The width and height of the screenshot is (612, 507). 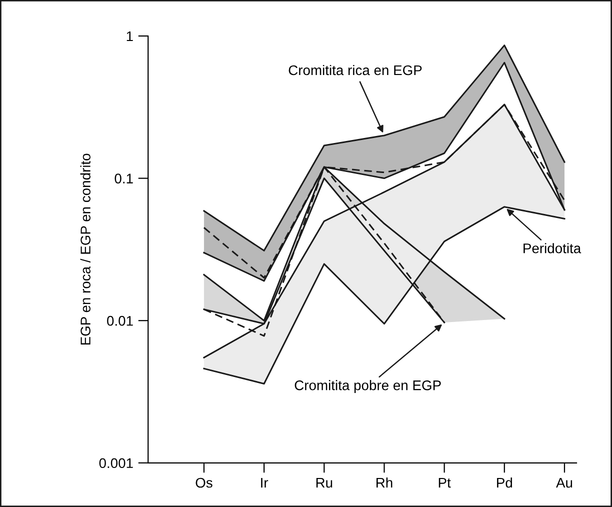 What do you see at coordinates (367, 386) in the screenshot?
I see `annotation: Cromitita pobre en EGP` at bounding box center [367, 386].